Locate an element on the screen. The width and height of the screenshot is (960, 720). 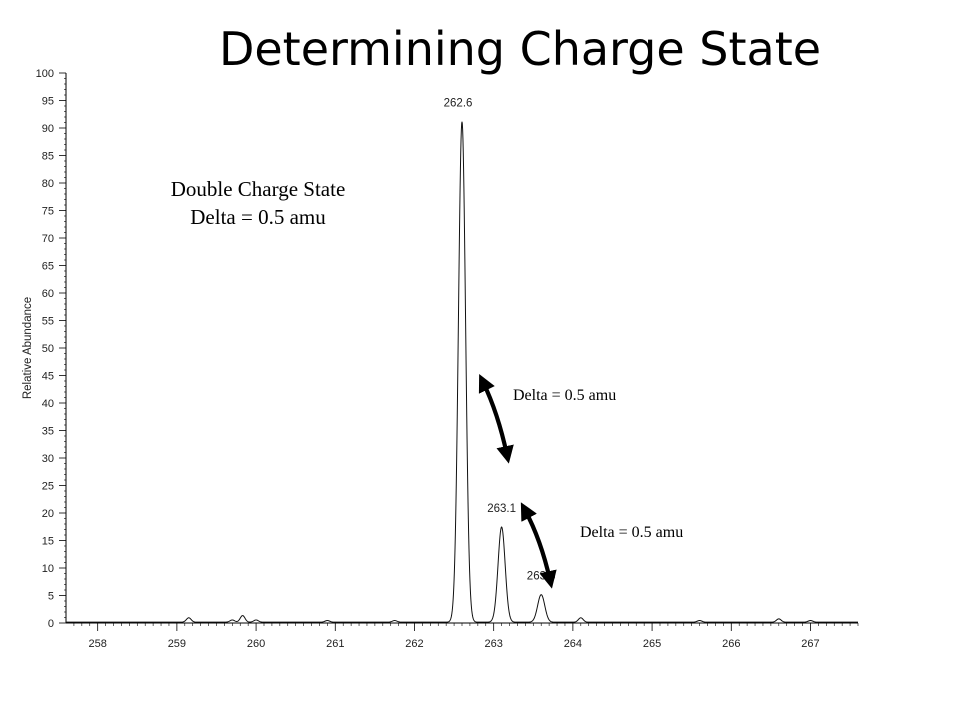
charge-state-annotation-line2: Delta = 0.5 amu is located at coordinates (258, 217).